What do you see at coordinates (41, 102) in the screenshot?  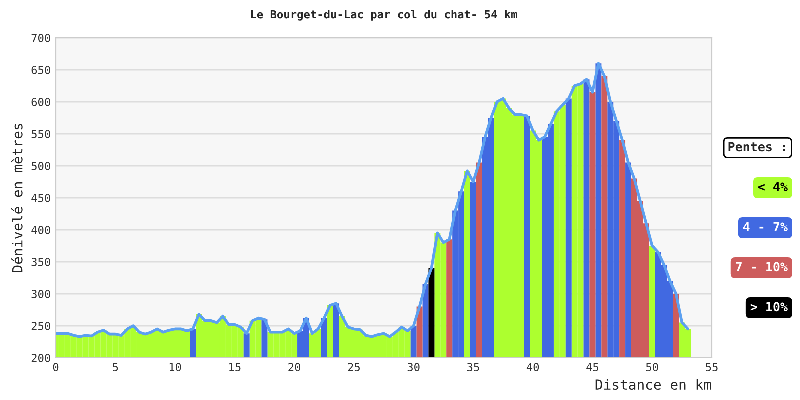 I see `y-tick-label: 600` at bounding box center [41, 102].